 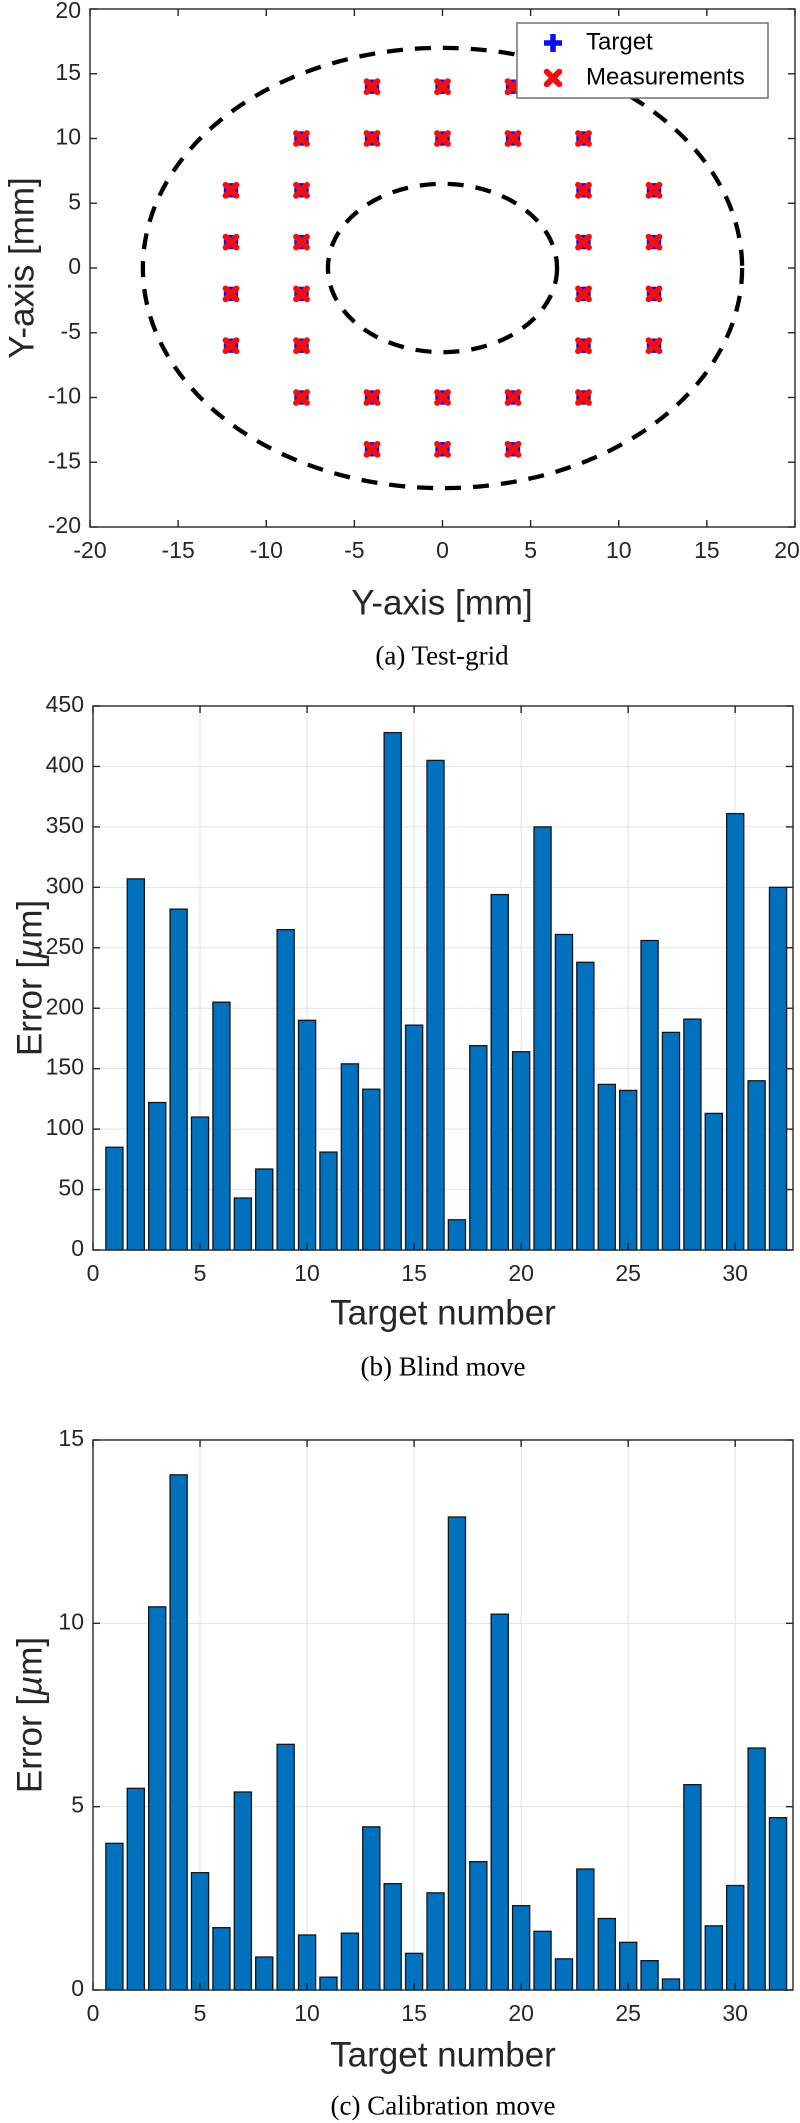 What do you see at coordinates (64, 396) in the screenshot?
I see `svg-text: -10` at bounding box center [64, 396].